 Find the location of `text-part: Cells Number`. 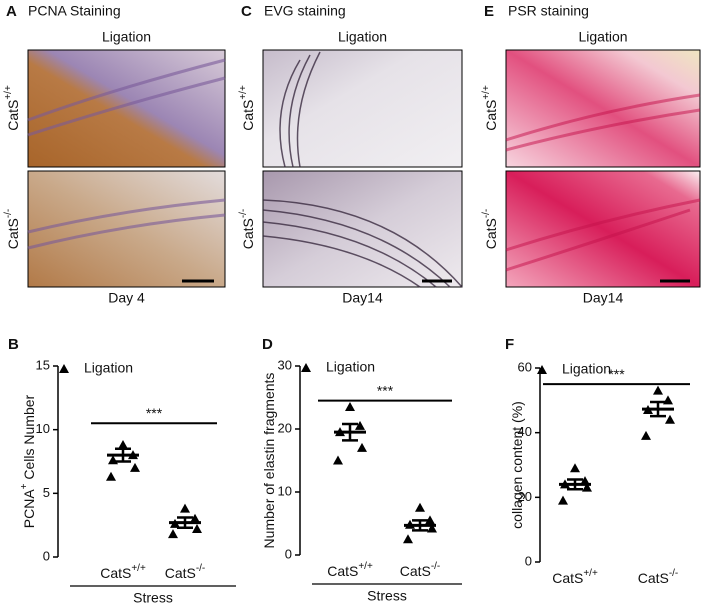

text-part: Cells Number is located at coordinates (29, 438).